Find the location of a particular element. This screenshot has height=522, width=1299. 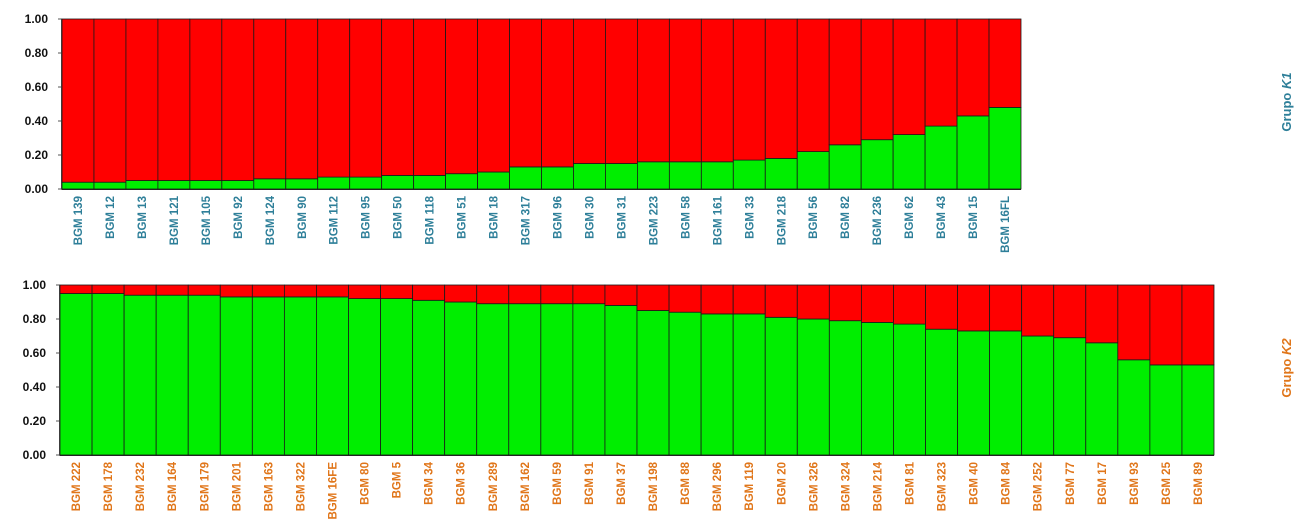

category-label: BGM 20 is located at coordinates (782, 483).